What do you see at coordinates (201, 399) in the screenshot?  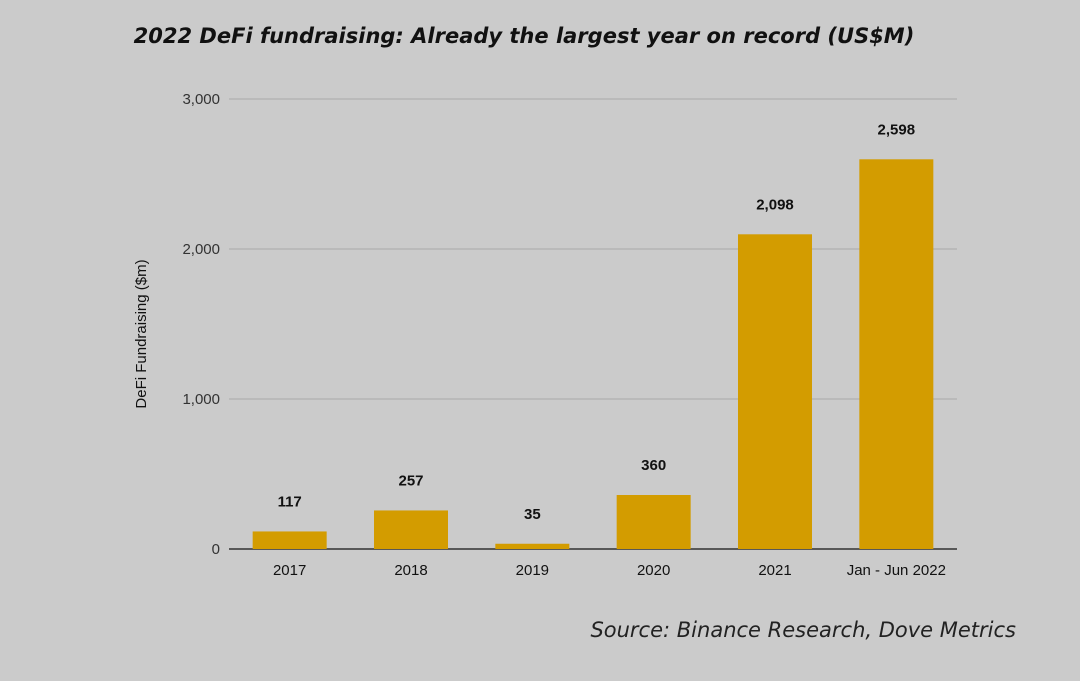 I see `y-tick-label: 1,000` at bounding box center [201, 399].